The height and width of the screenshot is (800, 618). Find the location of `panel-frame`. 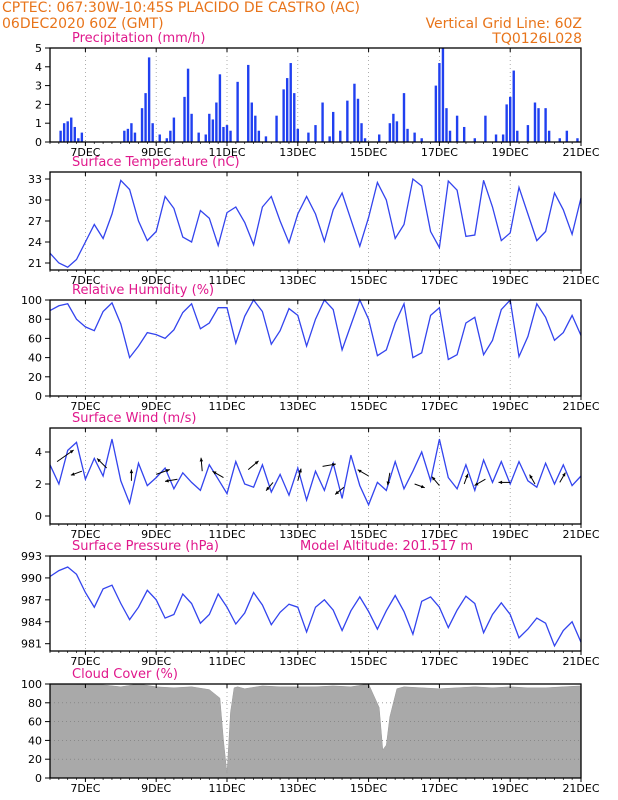

panel-frame is located at coordinates (315, 476).